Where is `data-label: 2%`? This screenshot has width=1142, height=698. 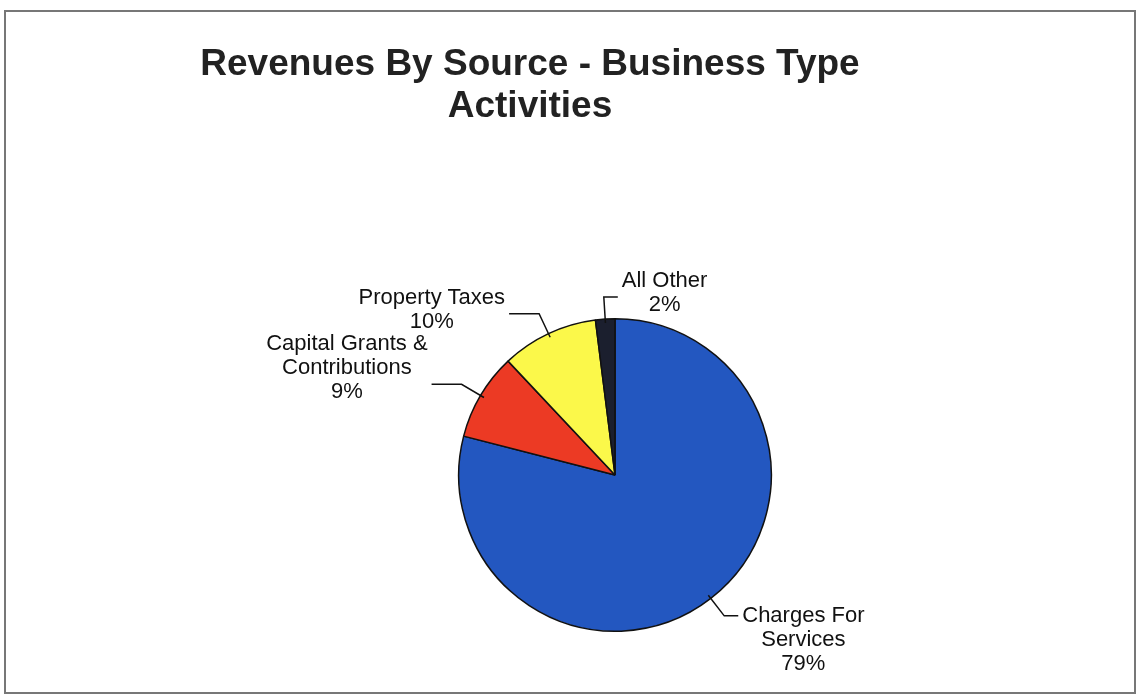
data-label: 2% is located at coordinates (664, 304).